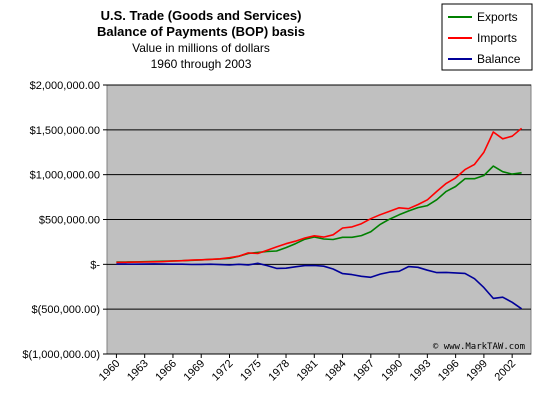  I want to click on x-tick-label: 1987, so click(364, 371).